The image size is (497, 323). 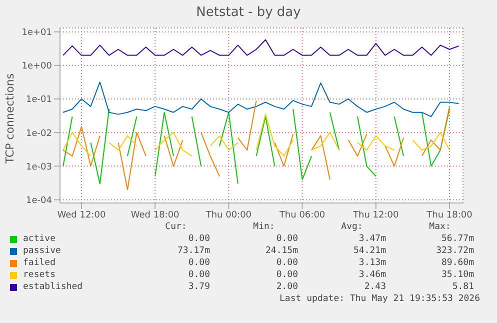 I want to click on legend-label: passive, so click(x=42, y=251).